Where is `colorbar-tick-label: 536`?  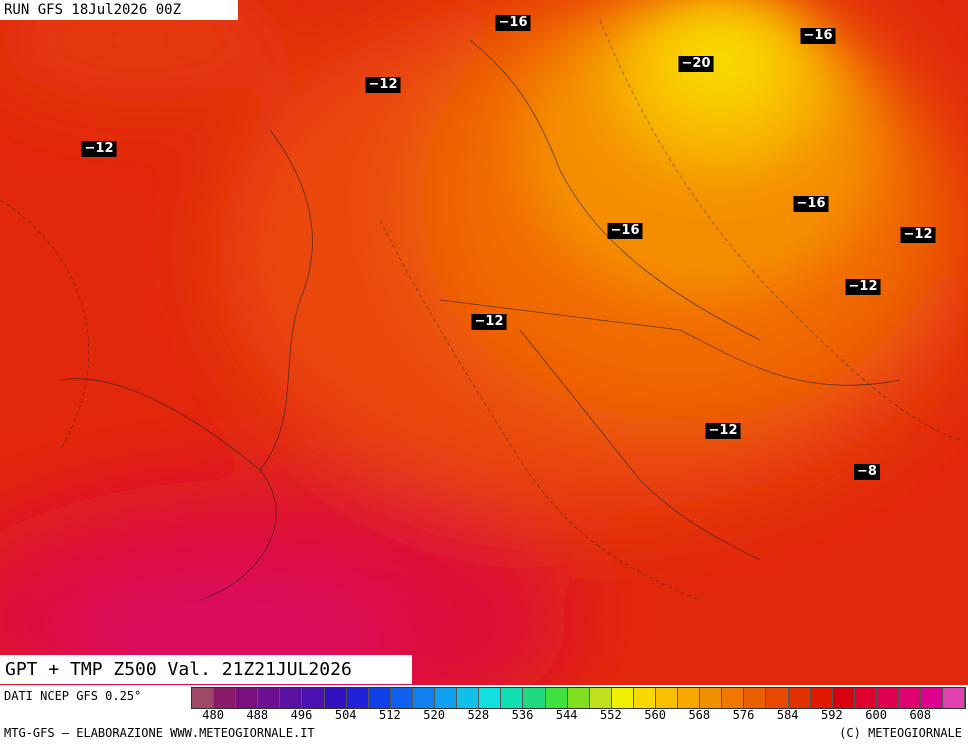 colorbar-tick-label: 536 is located at coordinates (522, 715).